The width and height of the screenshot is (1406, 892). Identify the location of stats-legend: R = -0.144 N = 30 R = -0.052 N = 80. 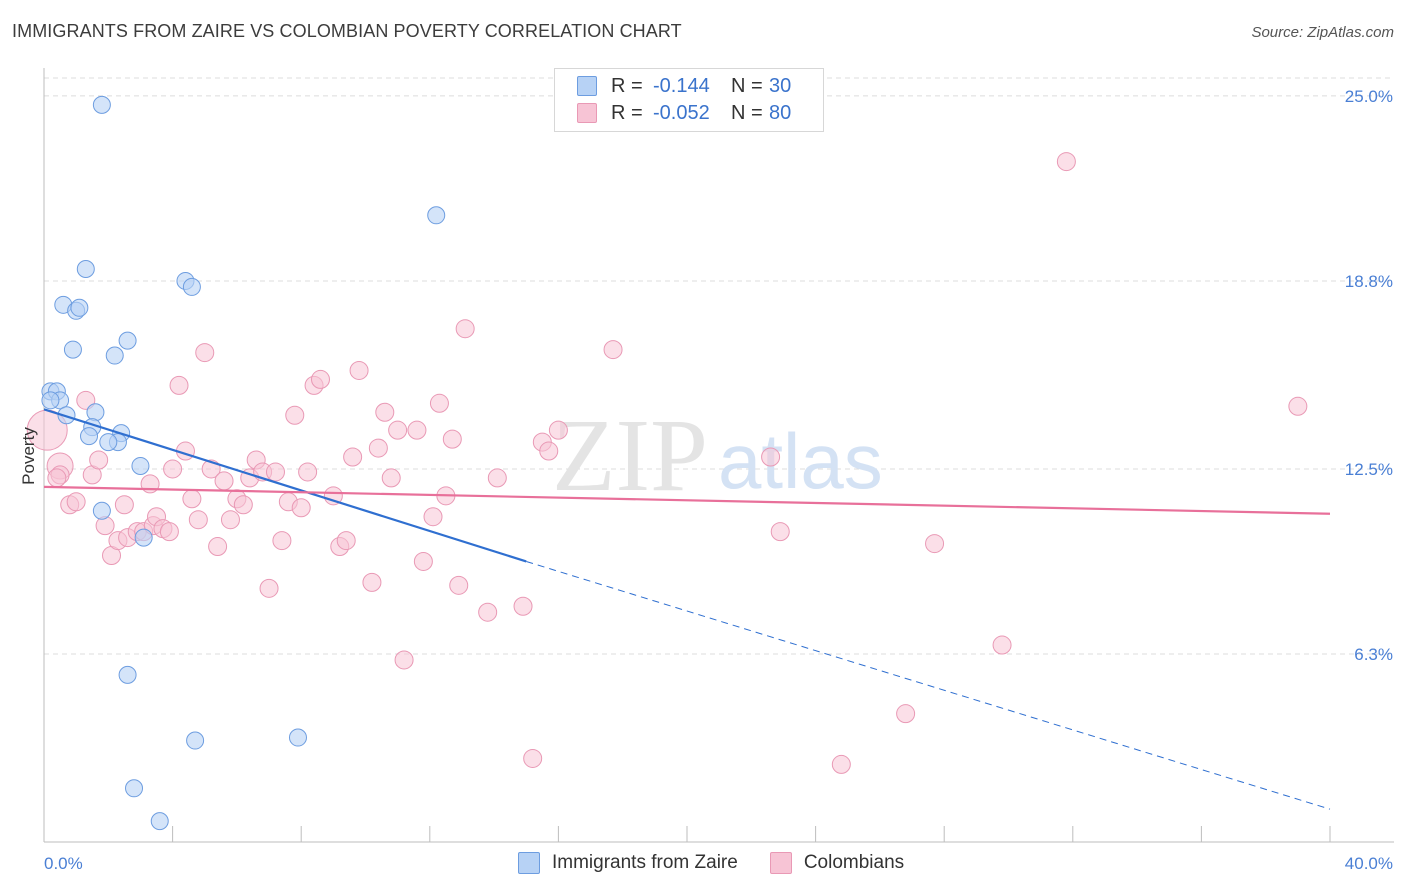
(689, 100).